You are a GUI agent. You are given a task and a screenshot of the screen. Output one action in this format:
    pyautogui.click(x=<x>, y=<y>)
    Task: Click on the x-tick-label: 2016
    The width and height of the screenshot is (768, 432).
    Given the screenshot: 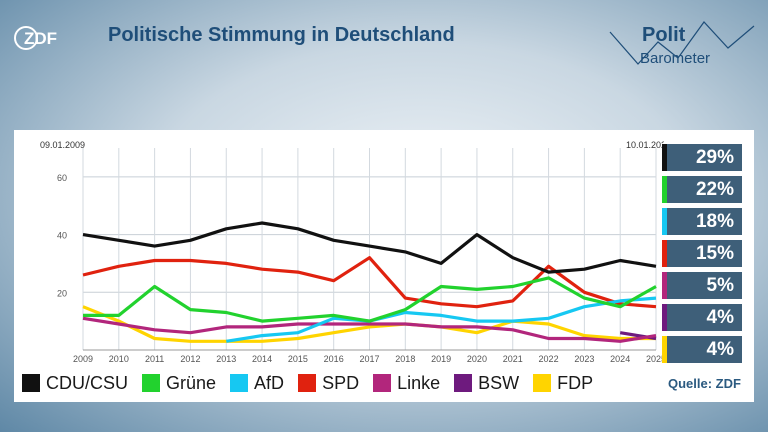 What is the action you would take?
    pyautogui.click(x=334, y=359)
    